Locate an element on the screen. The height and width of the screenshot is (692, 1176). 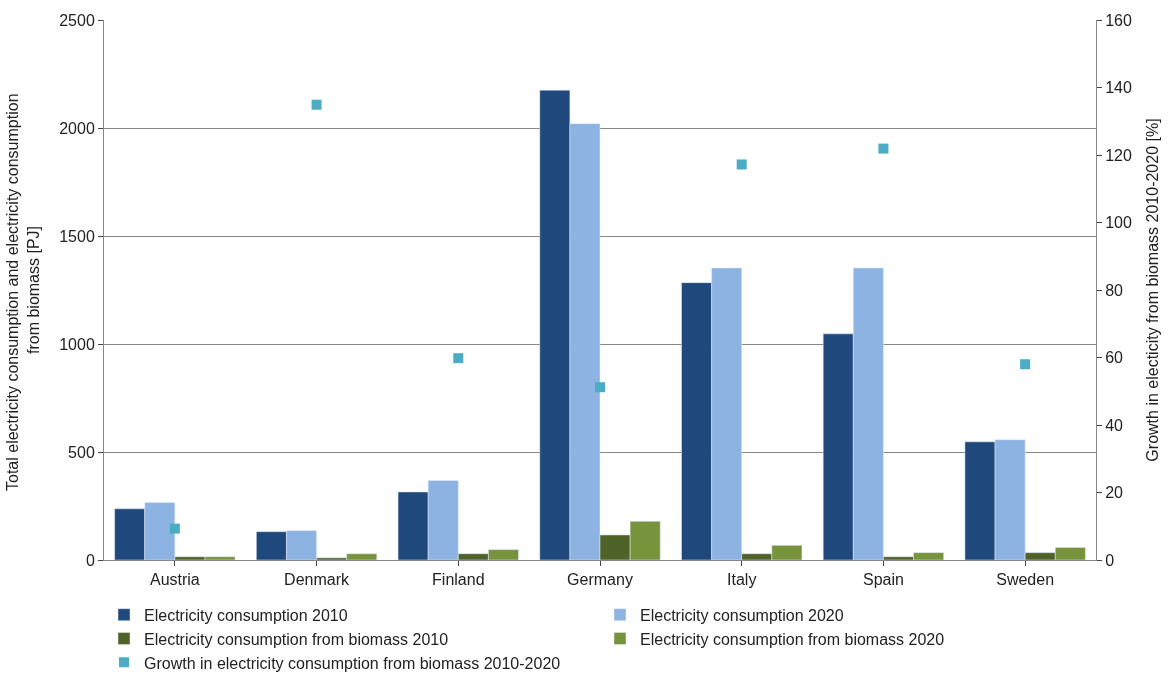
y2-tick-label: 160 is located at coordinates (1118, 20).